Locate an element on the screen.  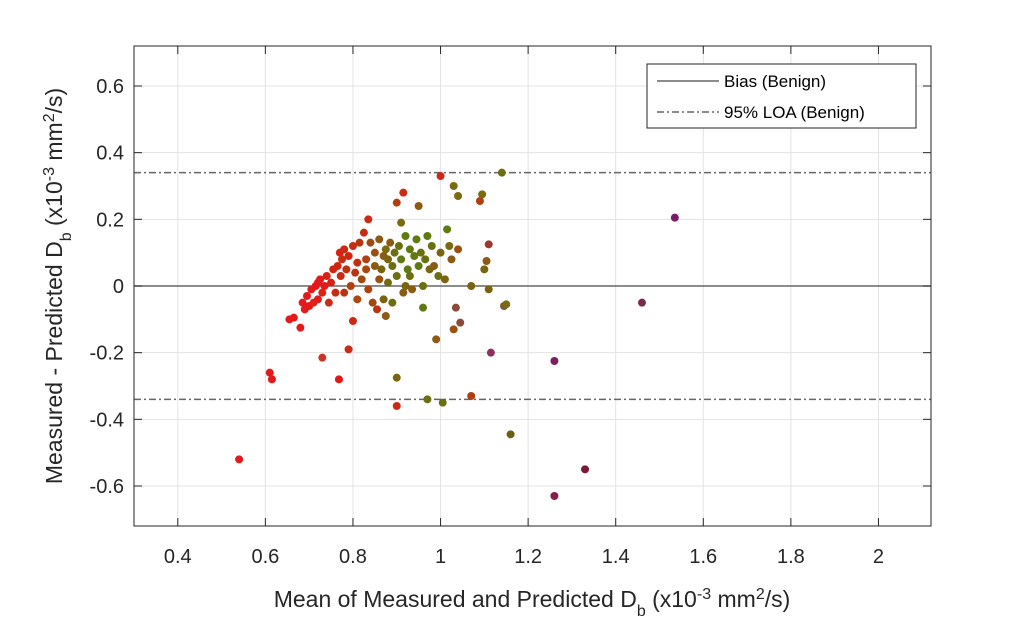
y-tick-label: -0.2 is located at coordinates (107, 354).